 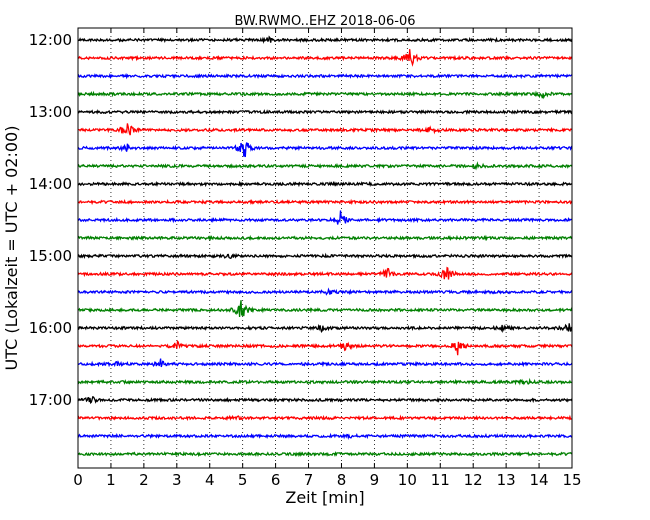 I want to click on x-tick-label: 11, so click(x=440, y=480).